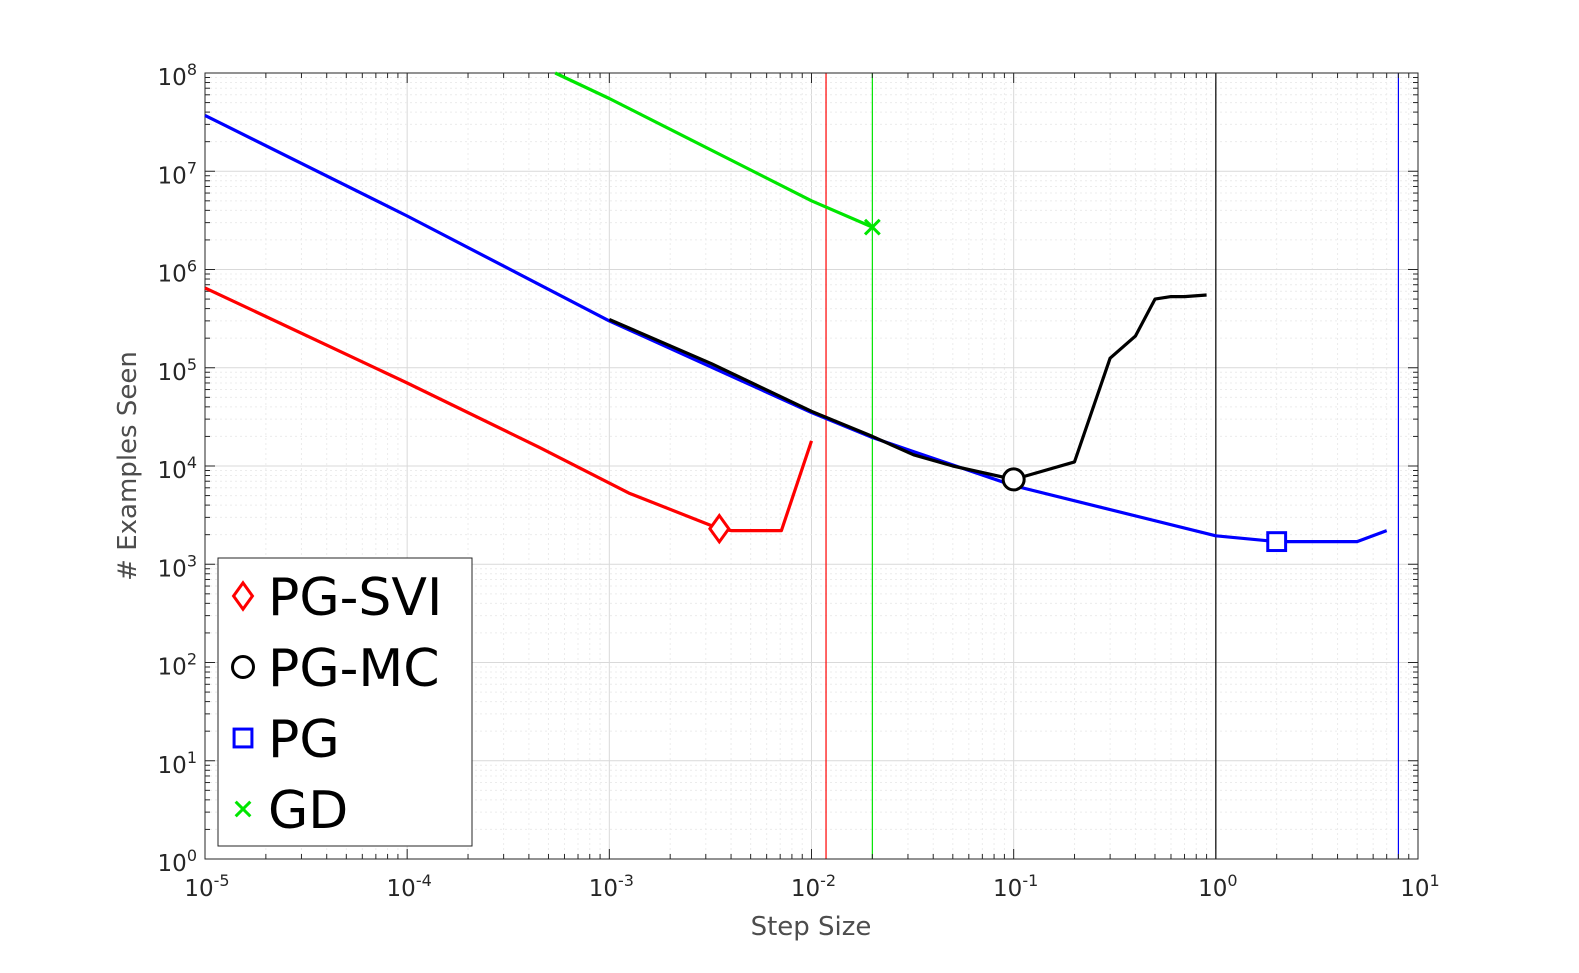 The width and height of the screenshot is (1579, 973). Describe the element at coordinates (177, 665) in the screenshot. I see `y-tick-label: 10²` at that location.